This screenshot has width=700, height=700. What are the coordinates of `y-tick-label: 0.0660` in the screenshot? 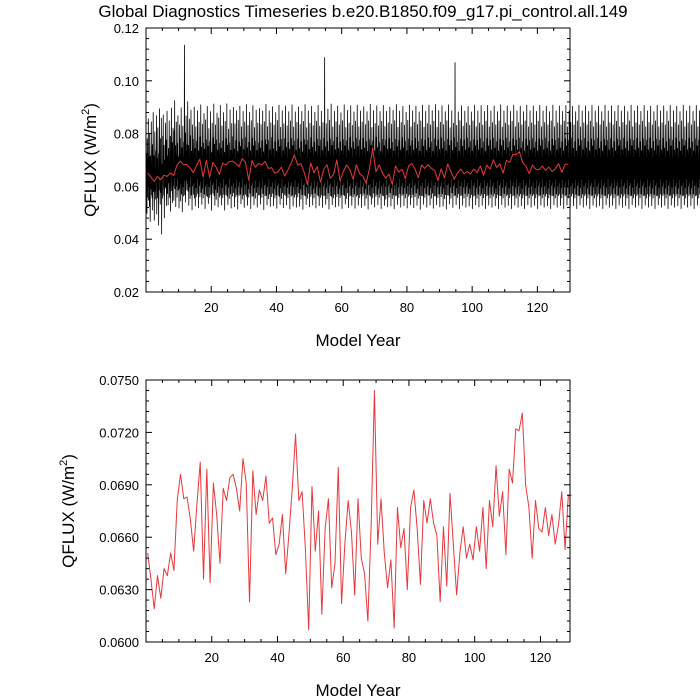 It's located at (119, 537).